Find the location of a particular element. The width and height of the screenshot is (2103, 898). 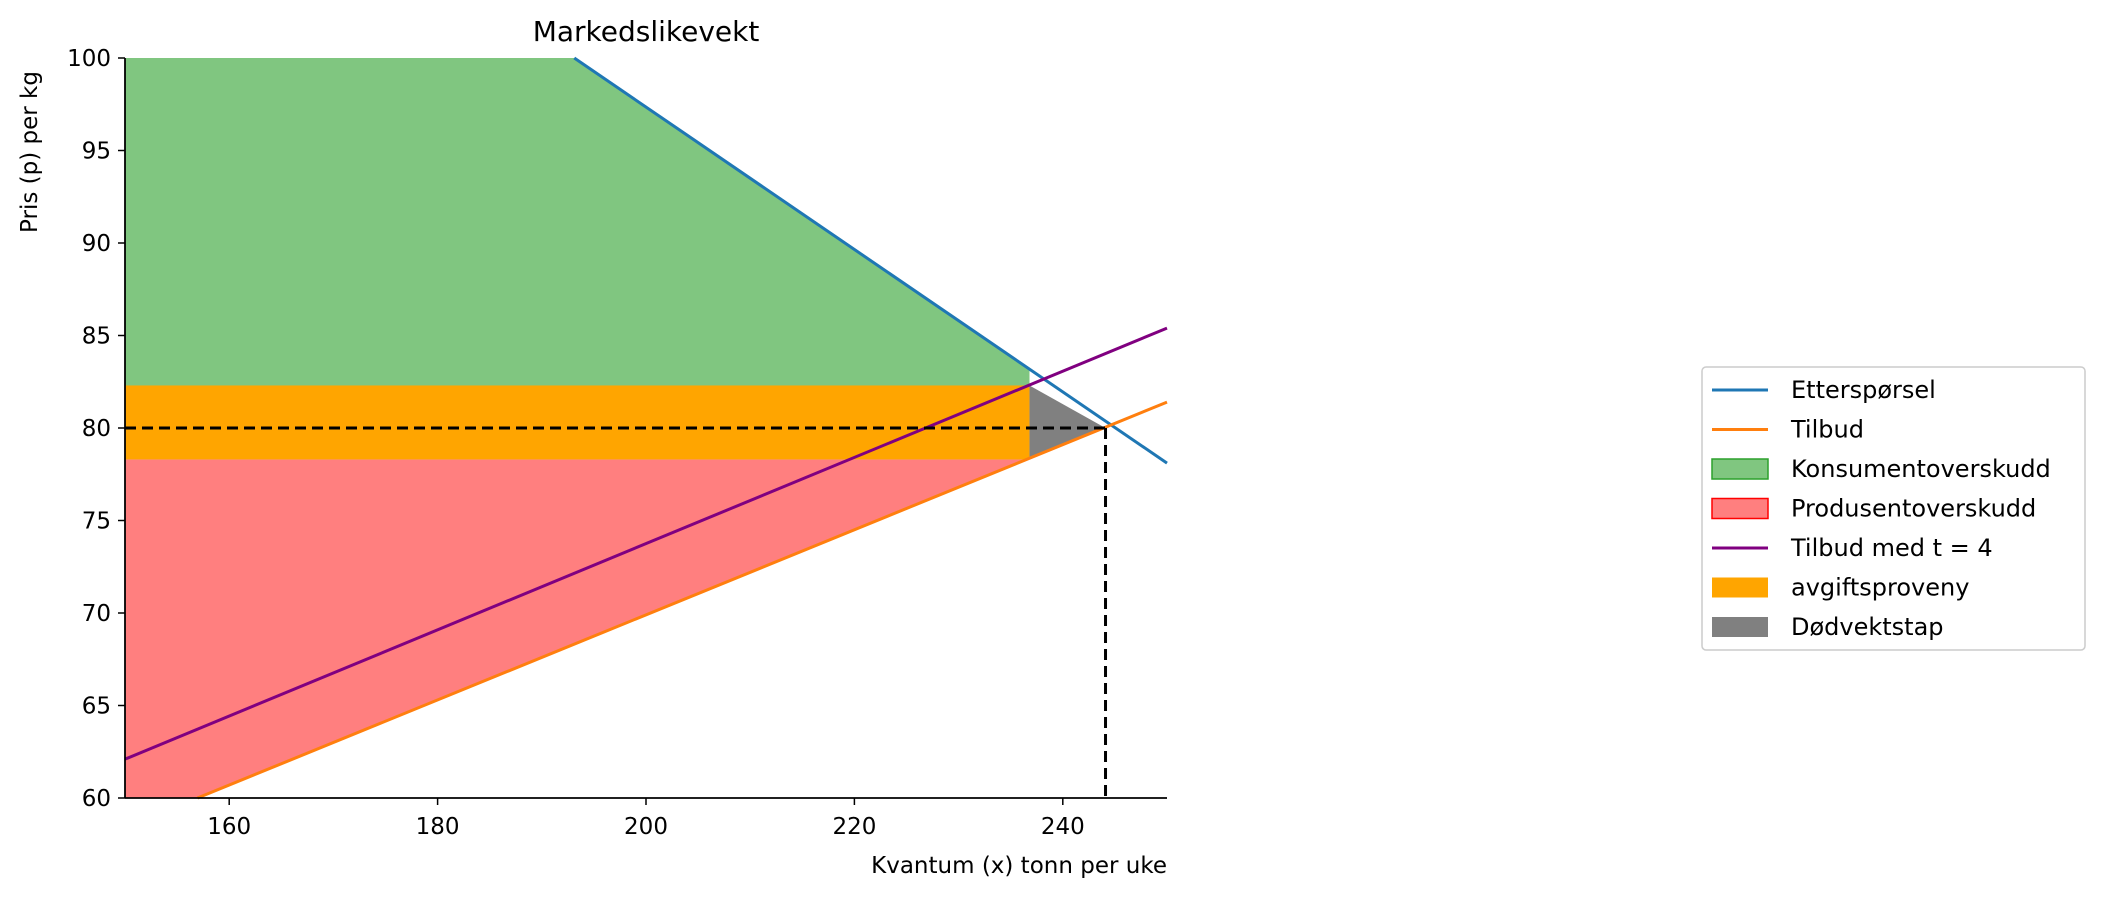

legend-label: Dødvektstap is located at coordinates (1867, 627).